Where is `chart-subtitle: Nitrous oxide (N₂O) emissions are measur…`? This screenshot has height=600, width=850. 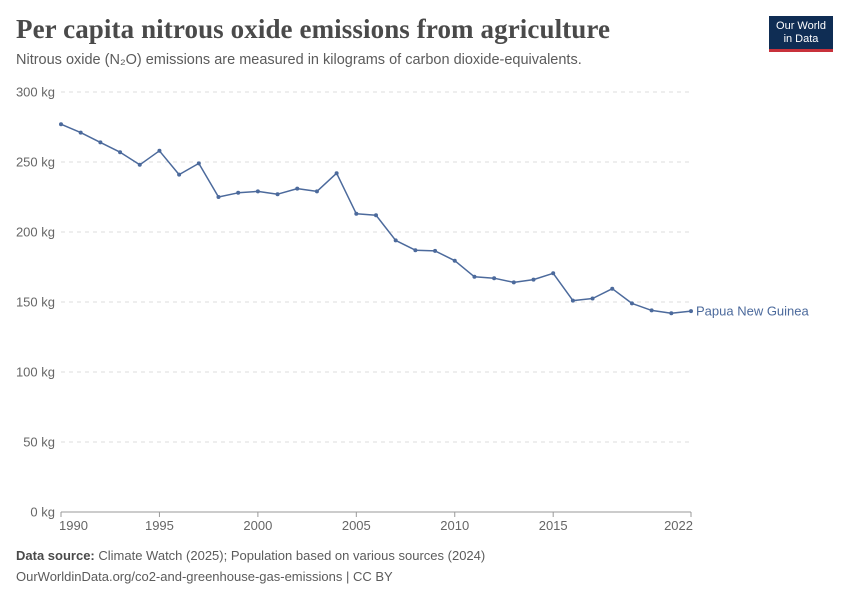 chart-subtitle: Nitrous oxide (N₂O) emissions are measur… is located at coordinates (299, 60).